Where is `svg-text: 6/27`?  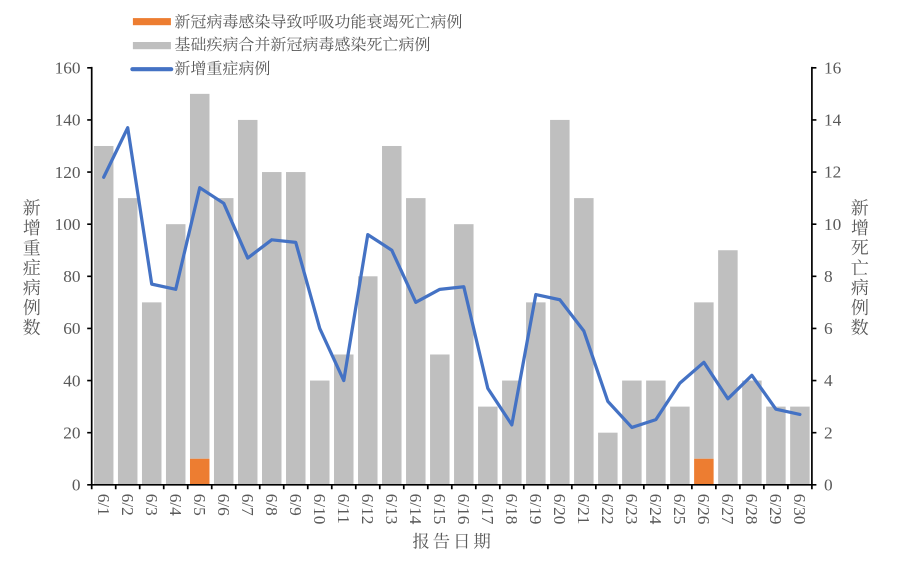
svg-text: 6/27 is located at coordinates (727, 509).